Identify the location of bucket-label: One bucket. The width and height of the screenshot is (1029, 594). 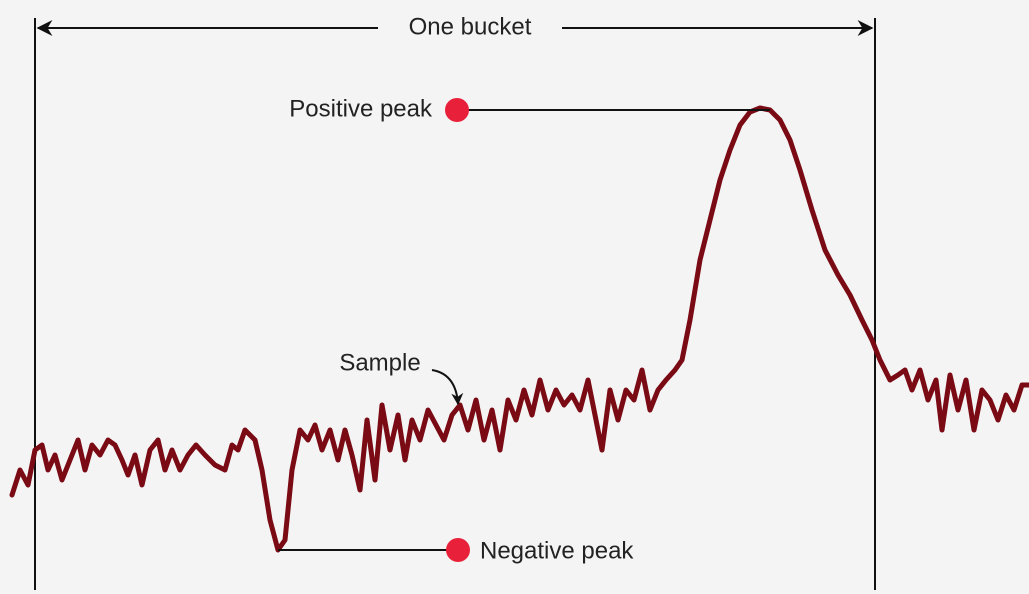
(470, 26).